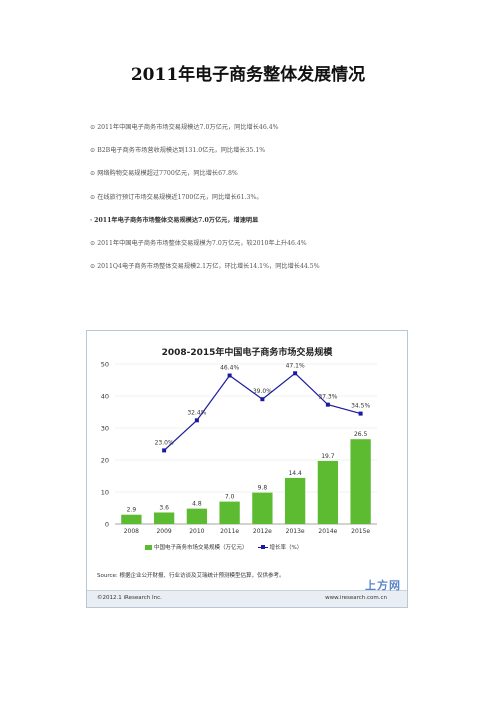  What do you see at coordinates (280, 151) in the screenshot?
I see `bullet-item: ⊙ B2B电子商务市场营收规模达到131.0亿元，同比增长35.1%` at bounding box center [280, 151].